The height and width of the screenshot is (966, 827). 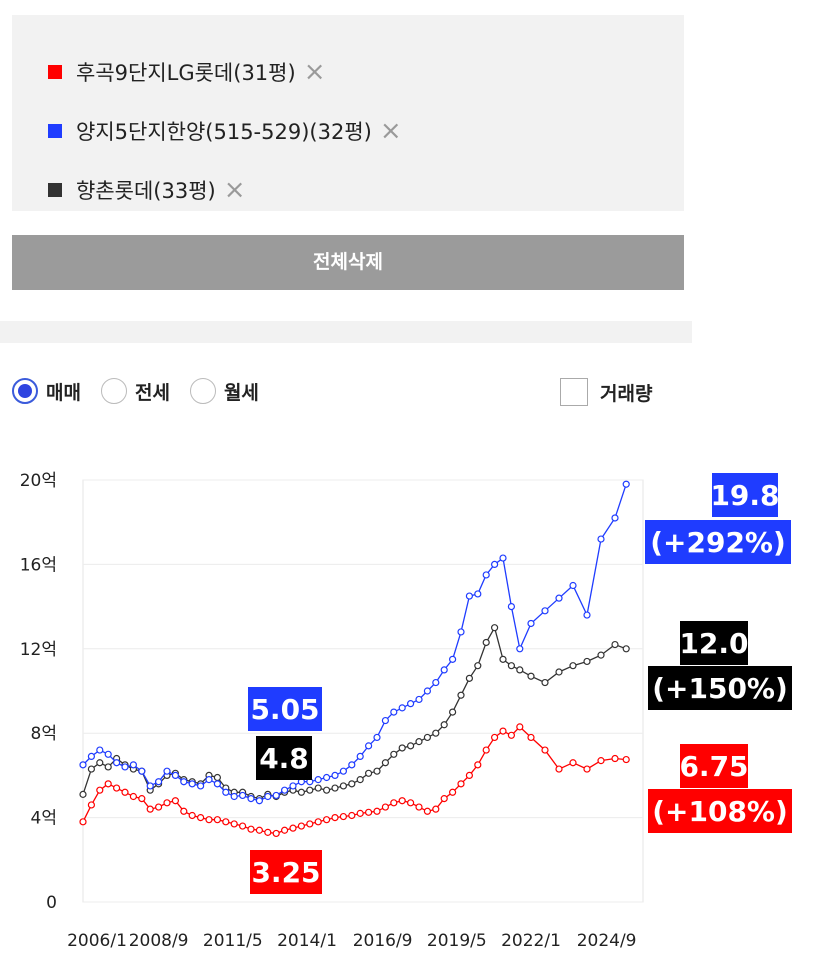 I want to click on y-axis-labels: 20억 16억 12억 8억 4억 0, so click(x=38, y=692).